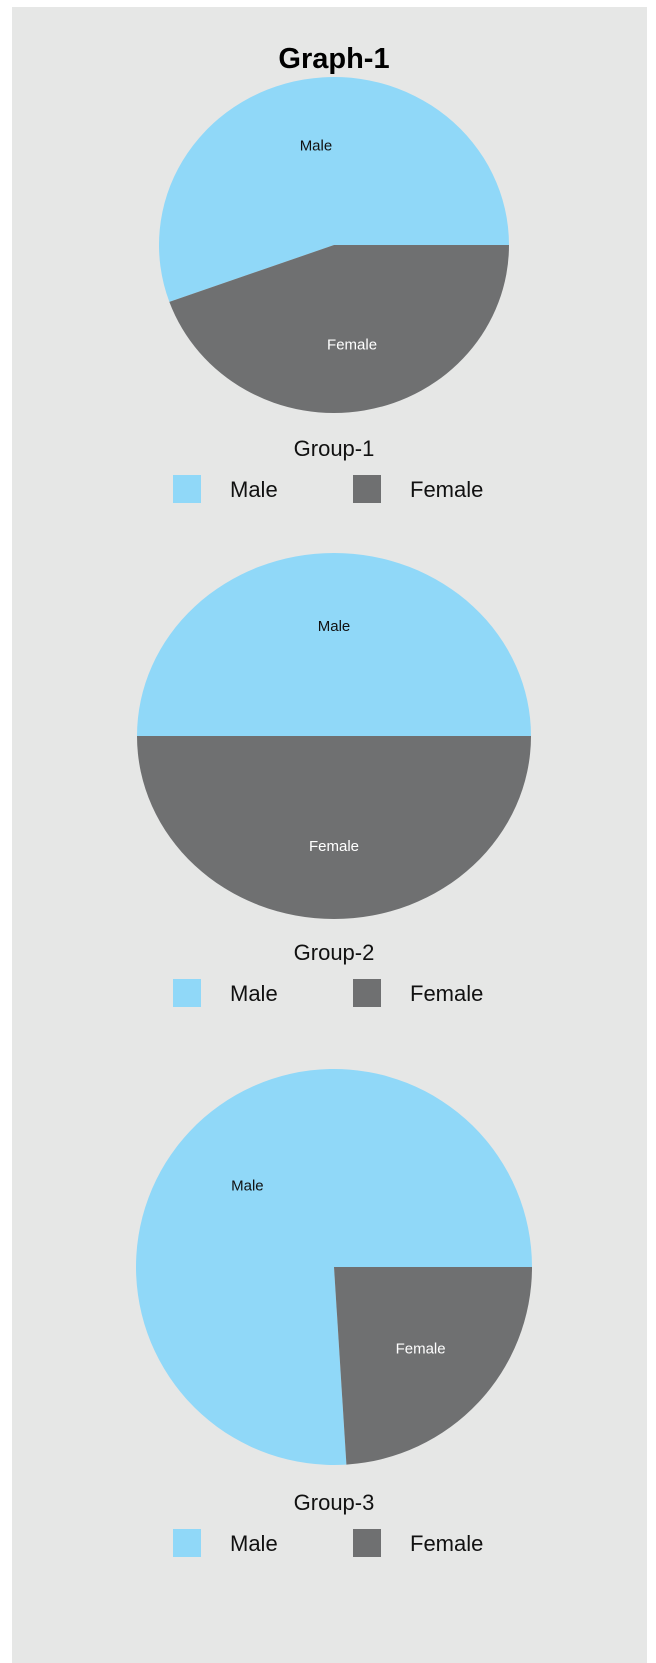  I want to click on group-title: Group-1, so click(334, 448).